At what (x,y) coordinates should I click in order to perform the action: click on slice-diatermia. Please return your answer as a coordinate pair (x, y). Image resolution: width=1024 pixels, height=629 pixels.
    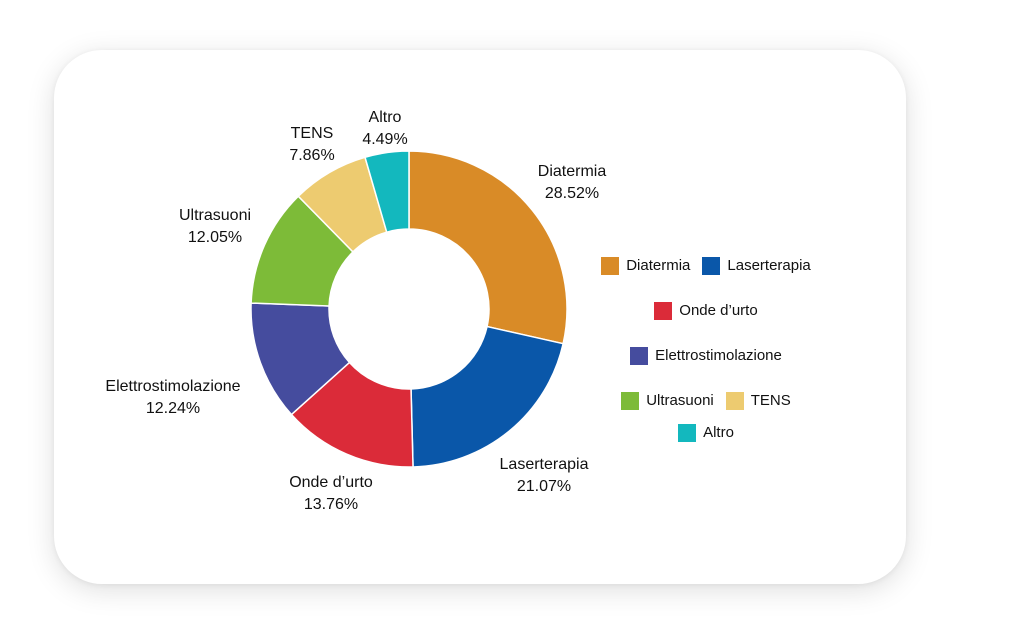
    Looking at the image, I should click on (488, 247).